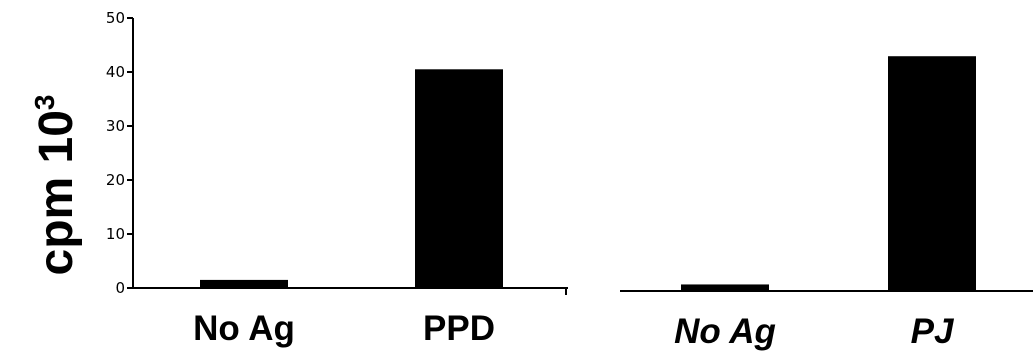  What do you see at coordinates (115, 72) in the screenshot?
I see `y-tick-label: 40` at bounding box center [115, 72].